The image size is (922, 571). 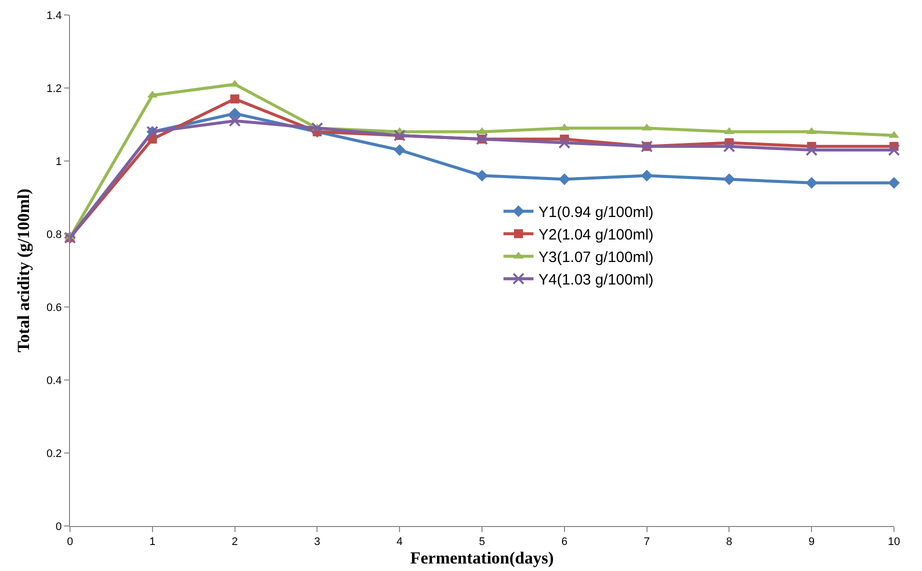 What do you see at coordinates (59, 526) in the screenshot?
I see `y-tick-label: 0` at bounding box center [59, 526].